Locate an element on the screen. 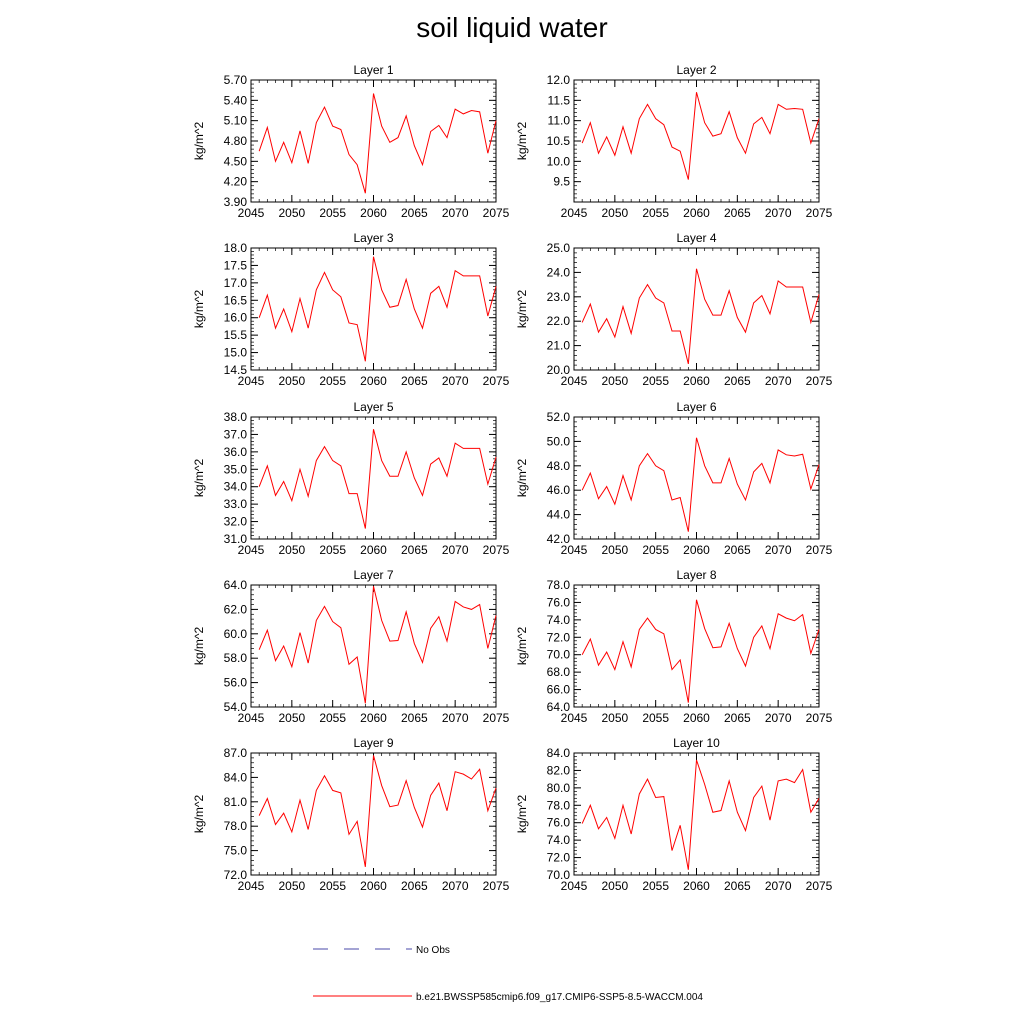 This screenshot has height=1024, width=1024. y-tick-label: 34.0 is located at coordinates (236, 487).